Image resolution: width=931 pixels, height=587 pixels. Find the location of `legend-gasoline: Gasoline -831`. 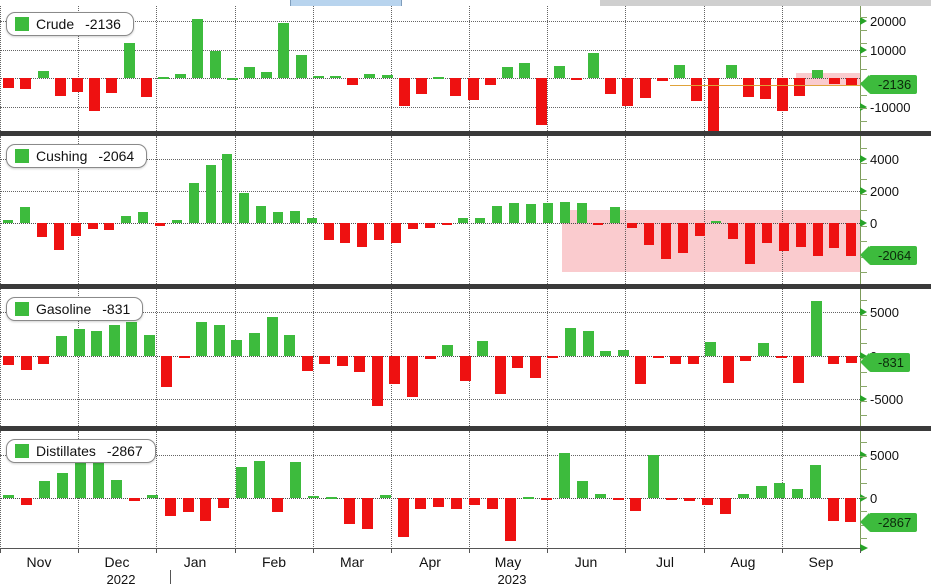

legend-gasoline: Gasoline -831 is located at coordinates (75, 309).